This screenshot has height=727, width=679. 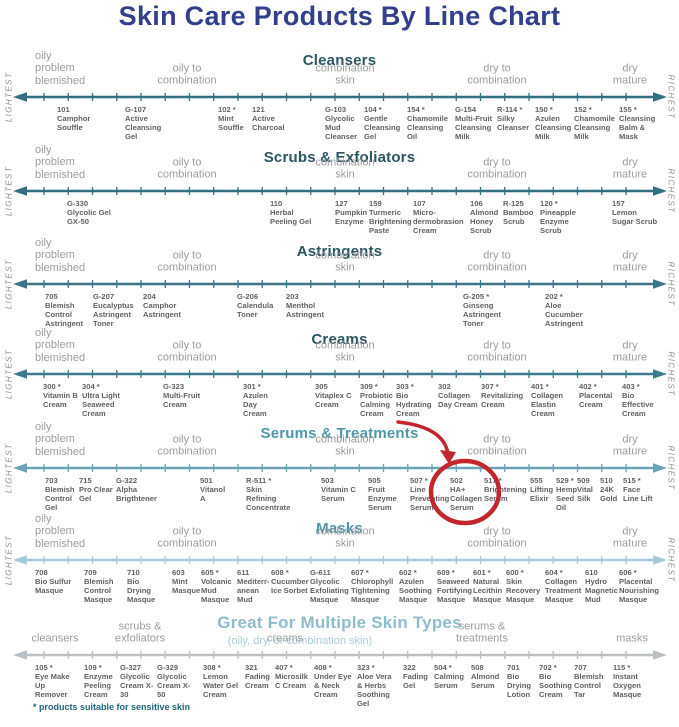 I want to click on product-602: 602 * Azulen Soothing Masque, so click(x=415, y=586).